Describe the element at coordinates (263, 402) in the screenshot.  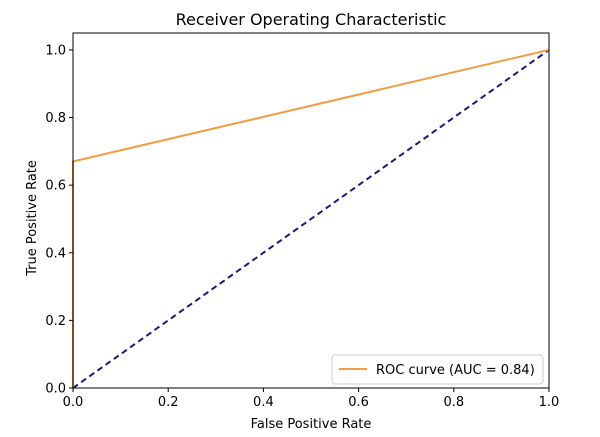
I see `x-tick-label: 0.4` at that location.